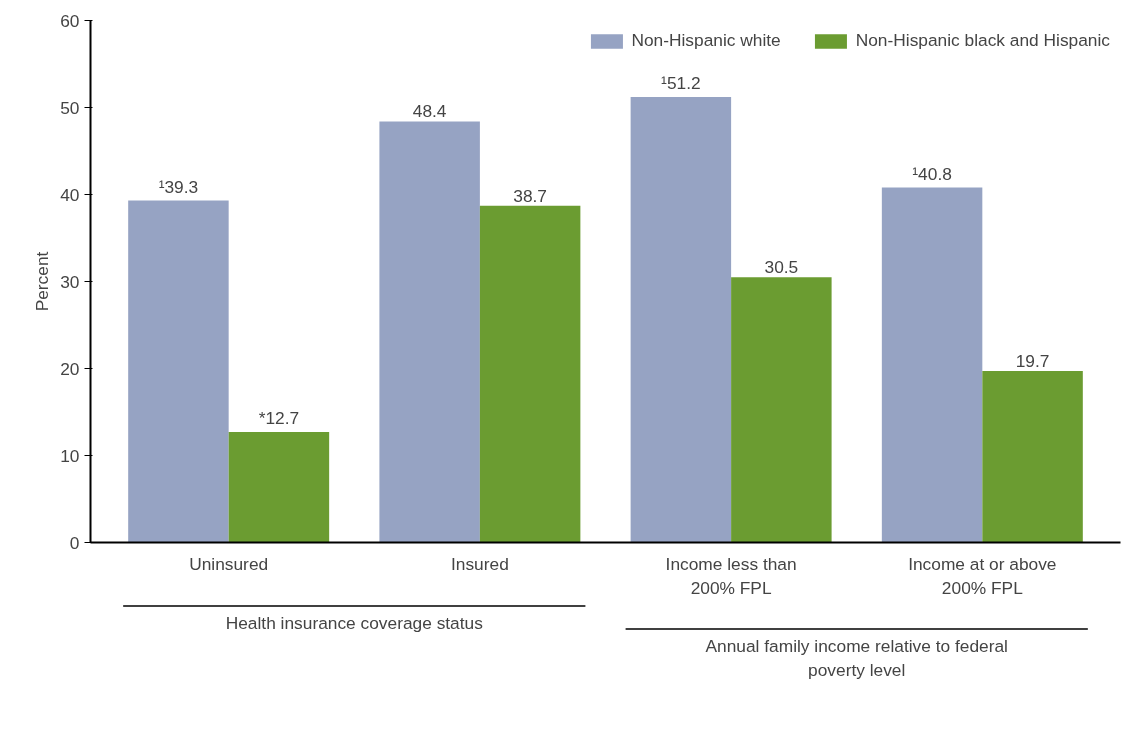 Image resolution: width=1146 pixels, height=734 pixels. Describe the element at coordinates (681, 83) in the screenshot. I see `data-label: ¹51.2` at that location.